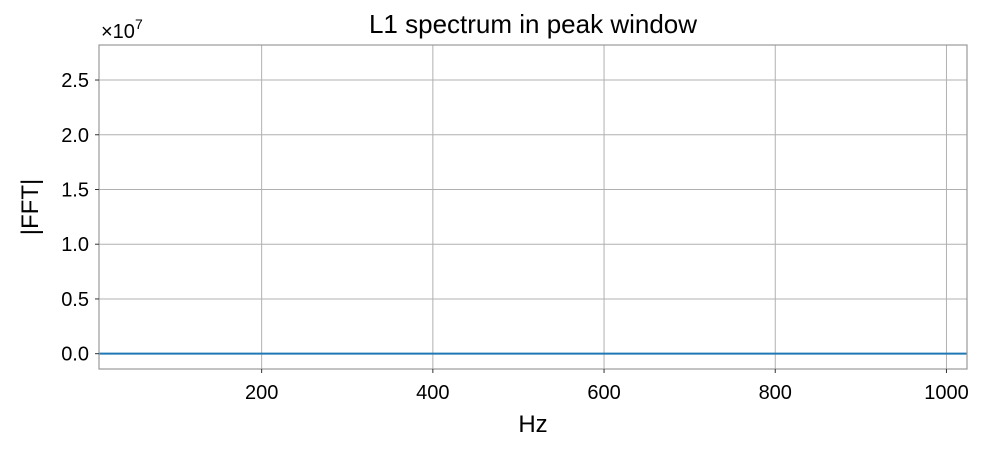  Describe the element at coordinates (75, 245) in the screenshot. I see `y-tick-label: 1.0` at that location.